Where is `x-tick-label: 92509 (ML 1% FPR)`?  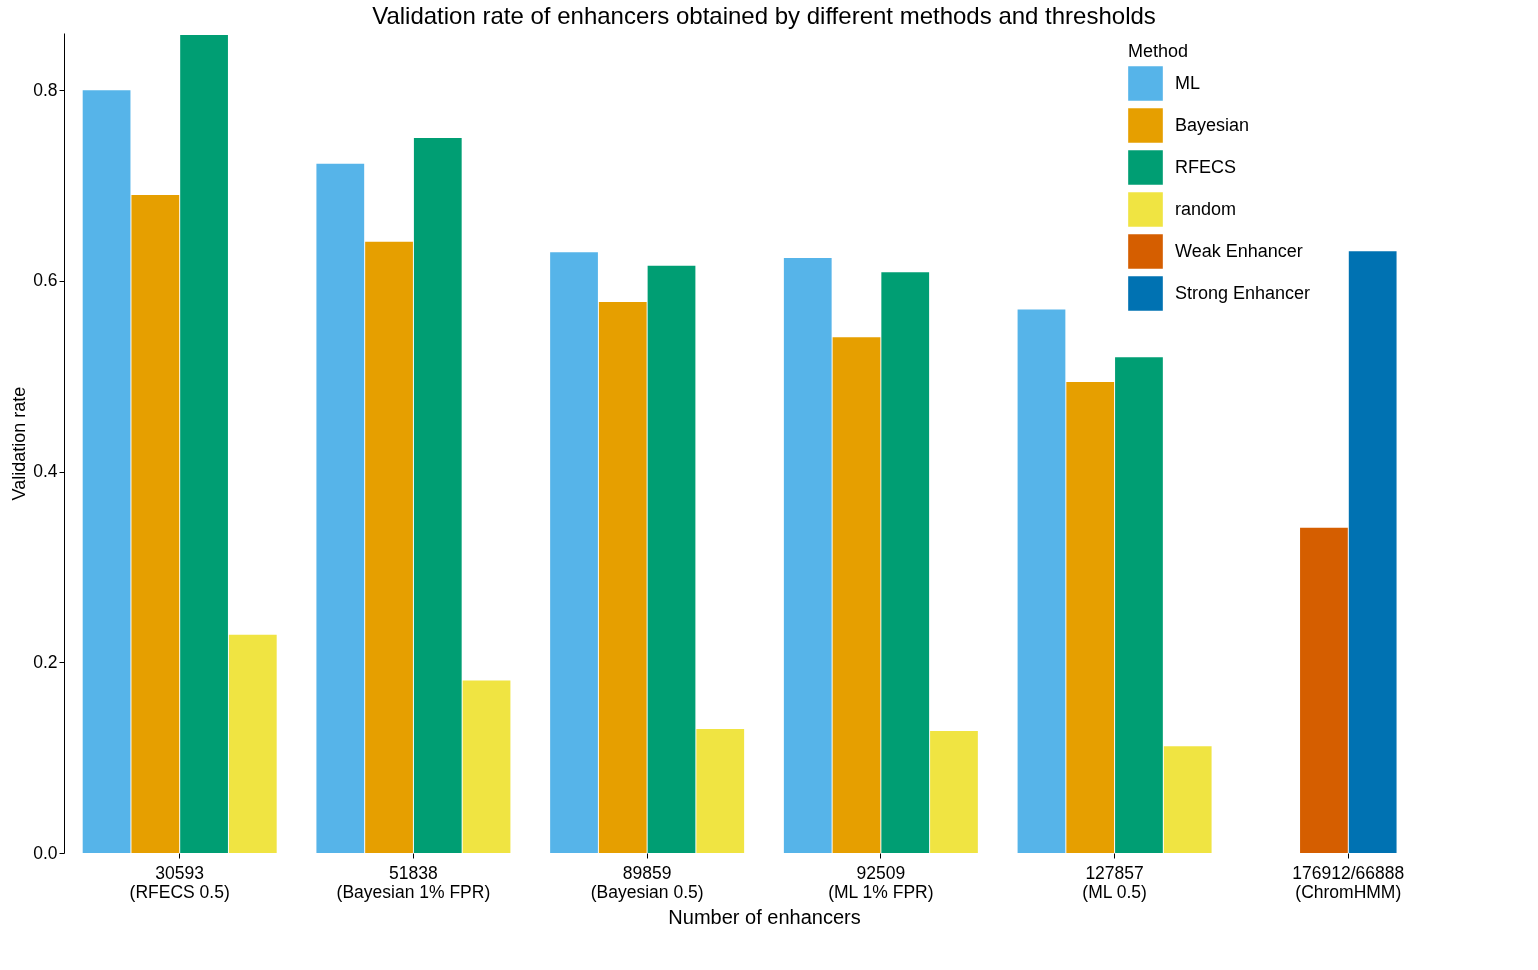 x-tick-label: 92509 (ML 1% FPR) is located at coordinates (881, 882).